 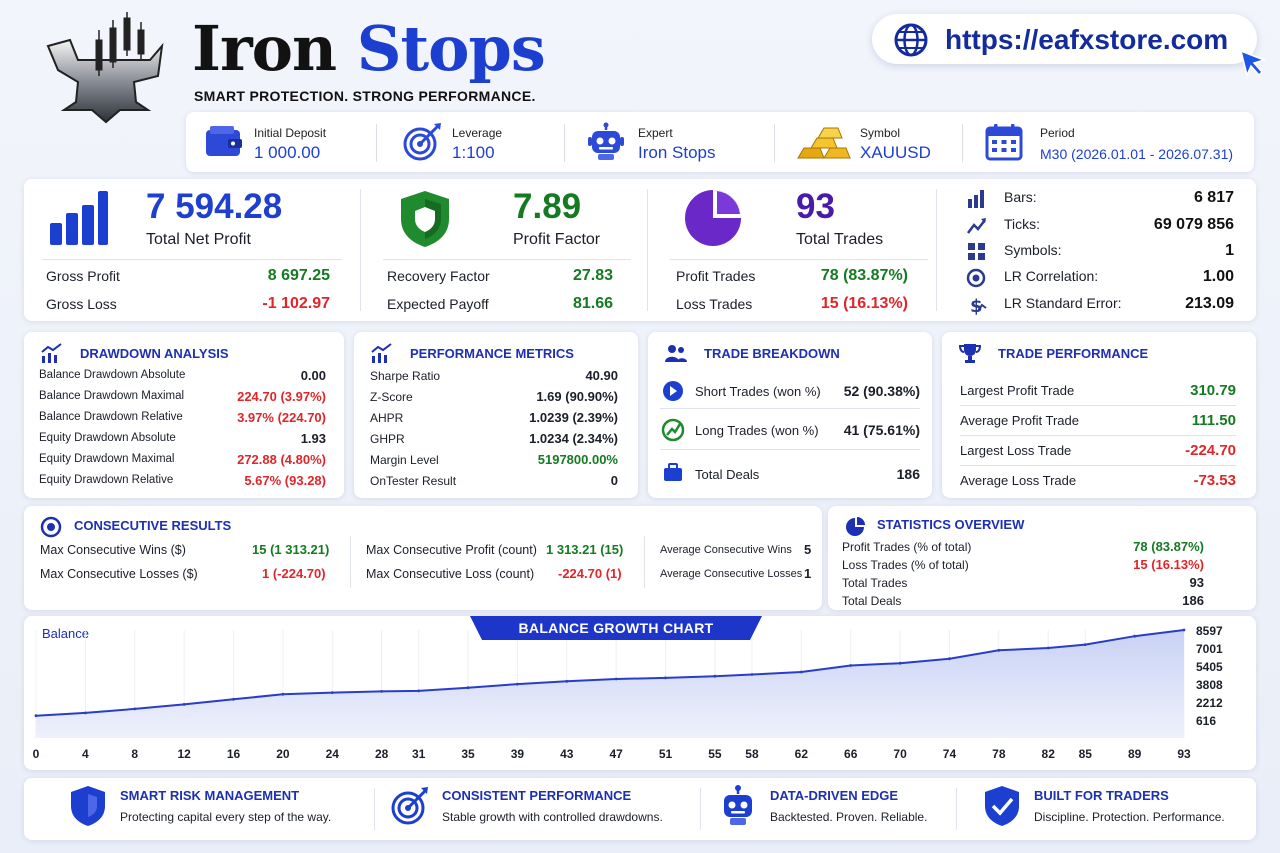 I want to click on stat-label: LR Correlation:, so click(x=1051, y=276).